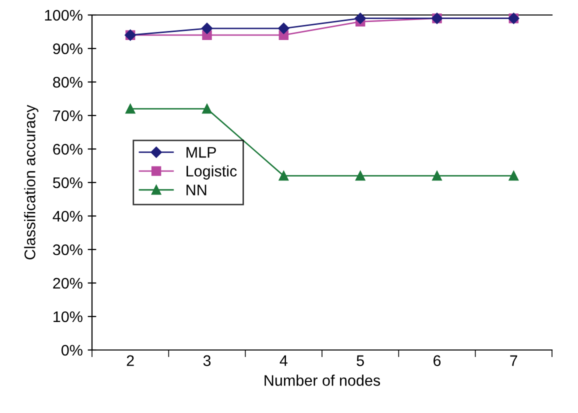  What do you see at coordinates (67, 149) in the screenshot?
I see `y-tick-label: 60%` at bounding box center [67, 149].